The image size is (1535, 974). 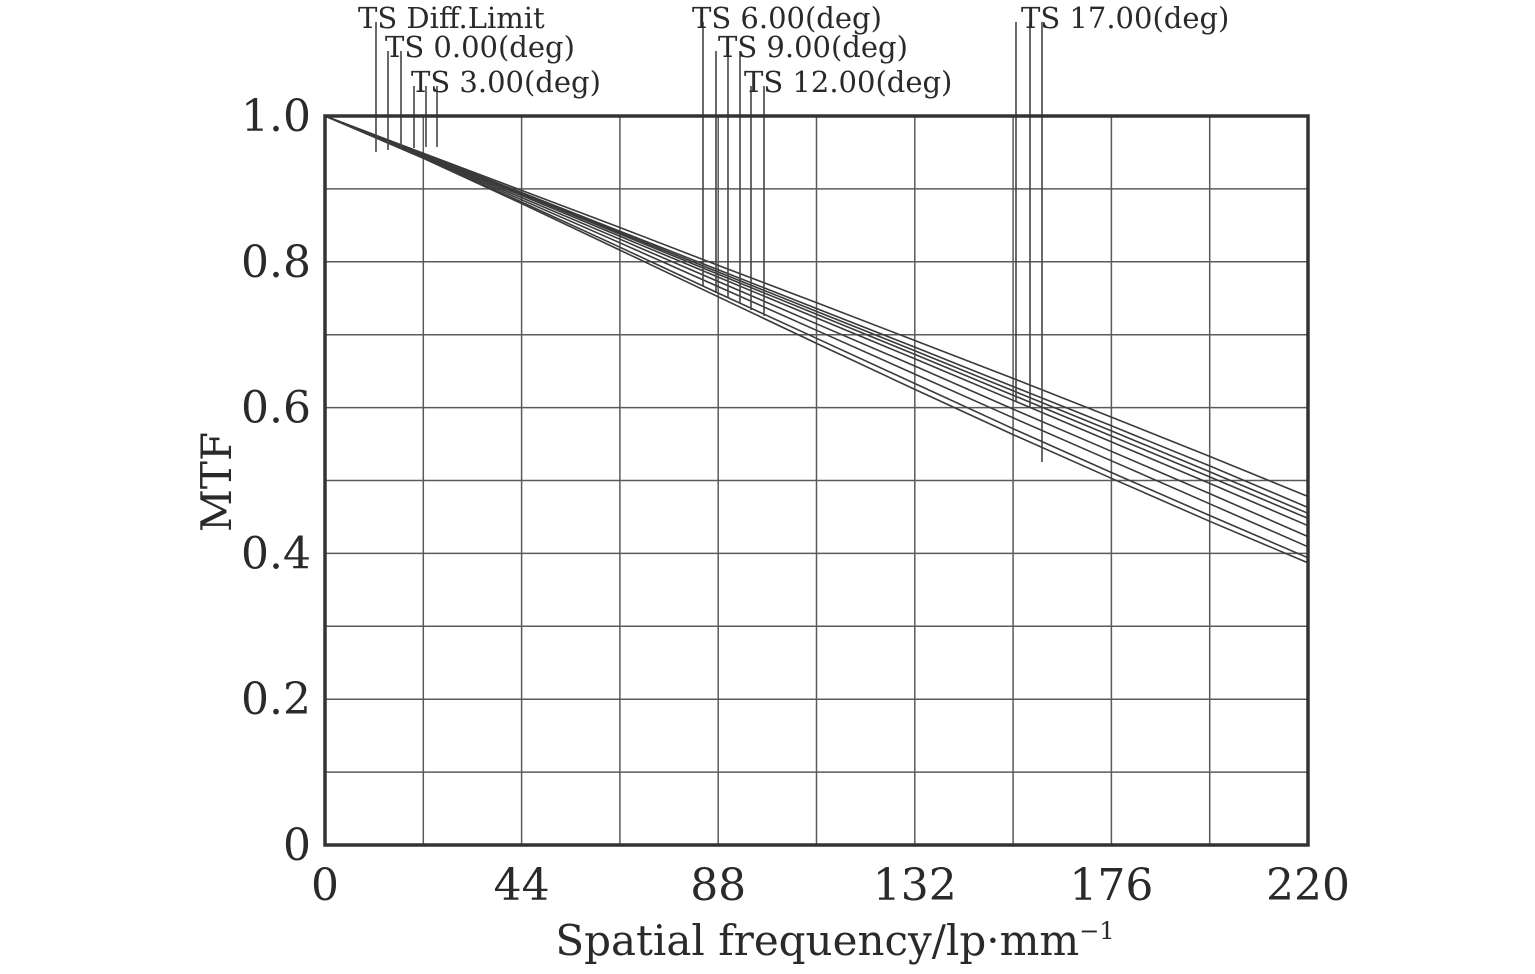 What do you see at coordinates (830, 885) in the screenshot?
I see `x-axis-tick-labels: 0 44 88 132 176 220` at bounding box center [830, 885].